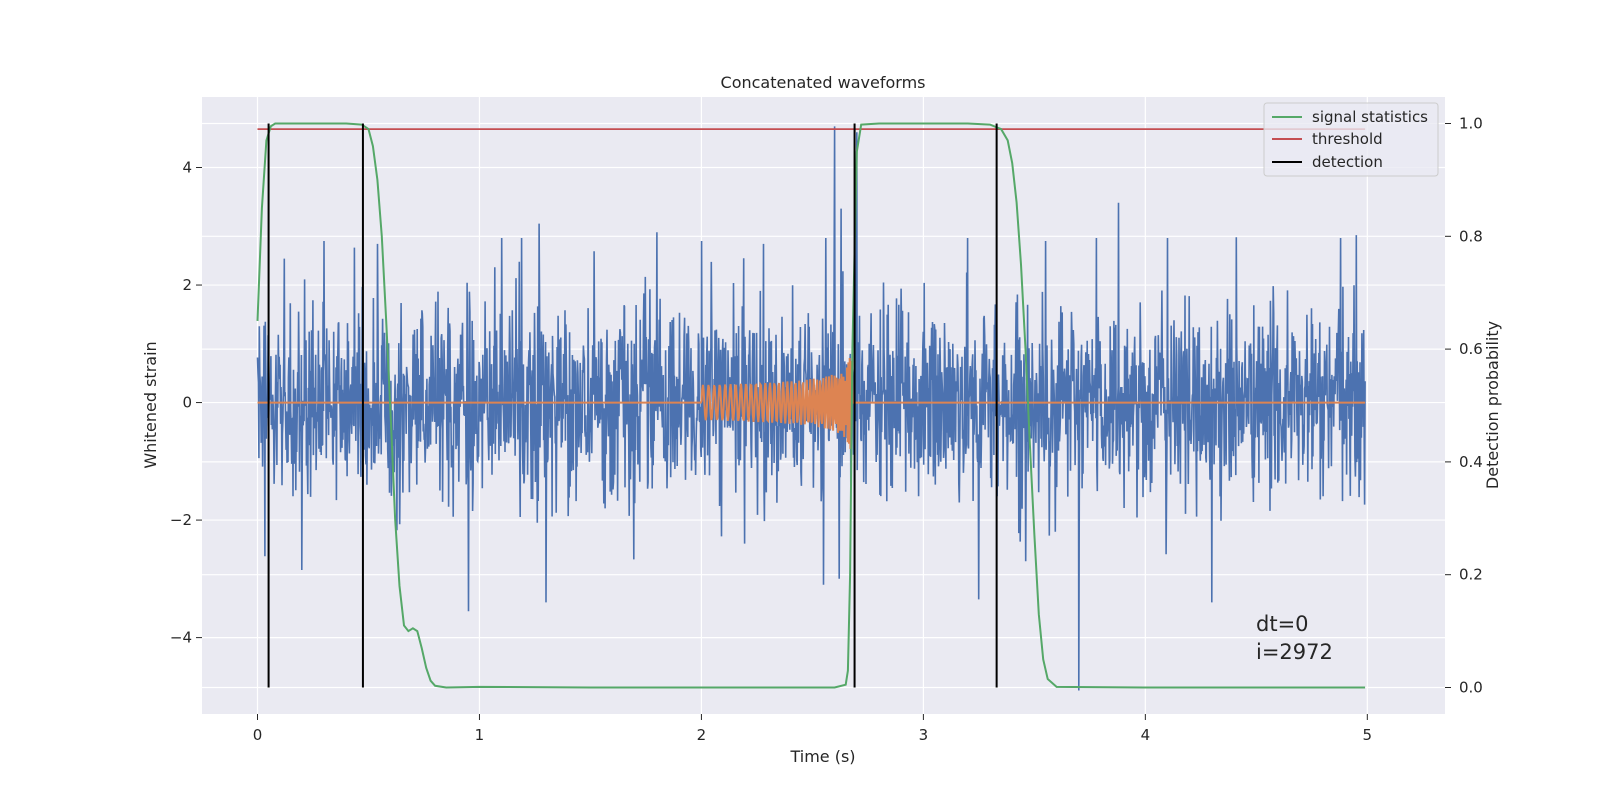 The width and height of the screenshot is (1600, 800). What do you see at coordinates (1282, 624) in the screenshot?
I see `annotation-dt: dt=0` at bounding box center [1282, 624].